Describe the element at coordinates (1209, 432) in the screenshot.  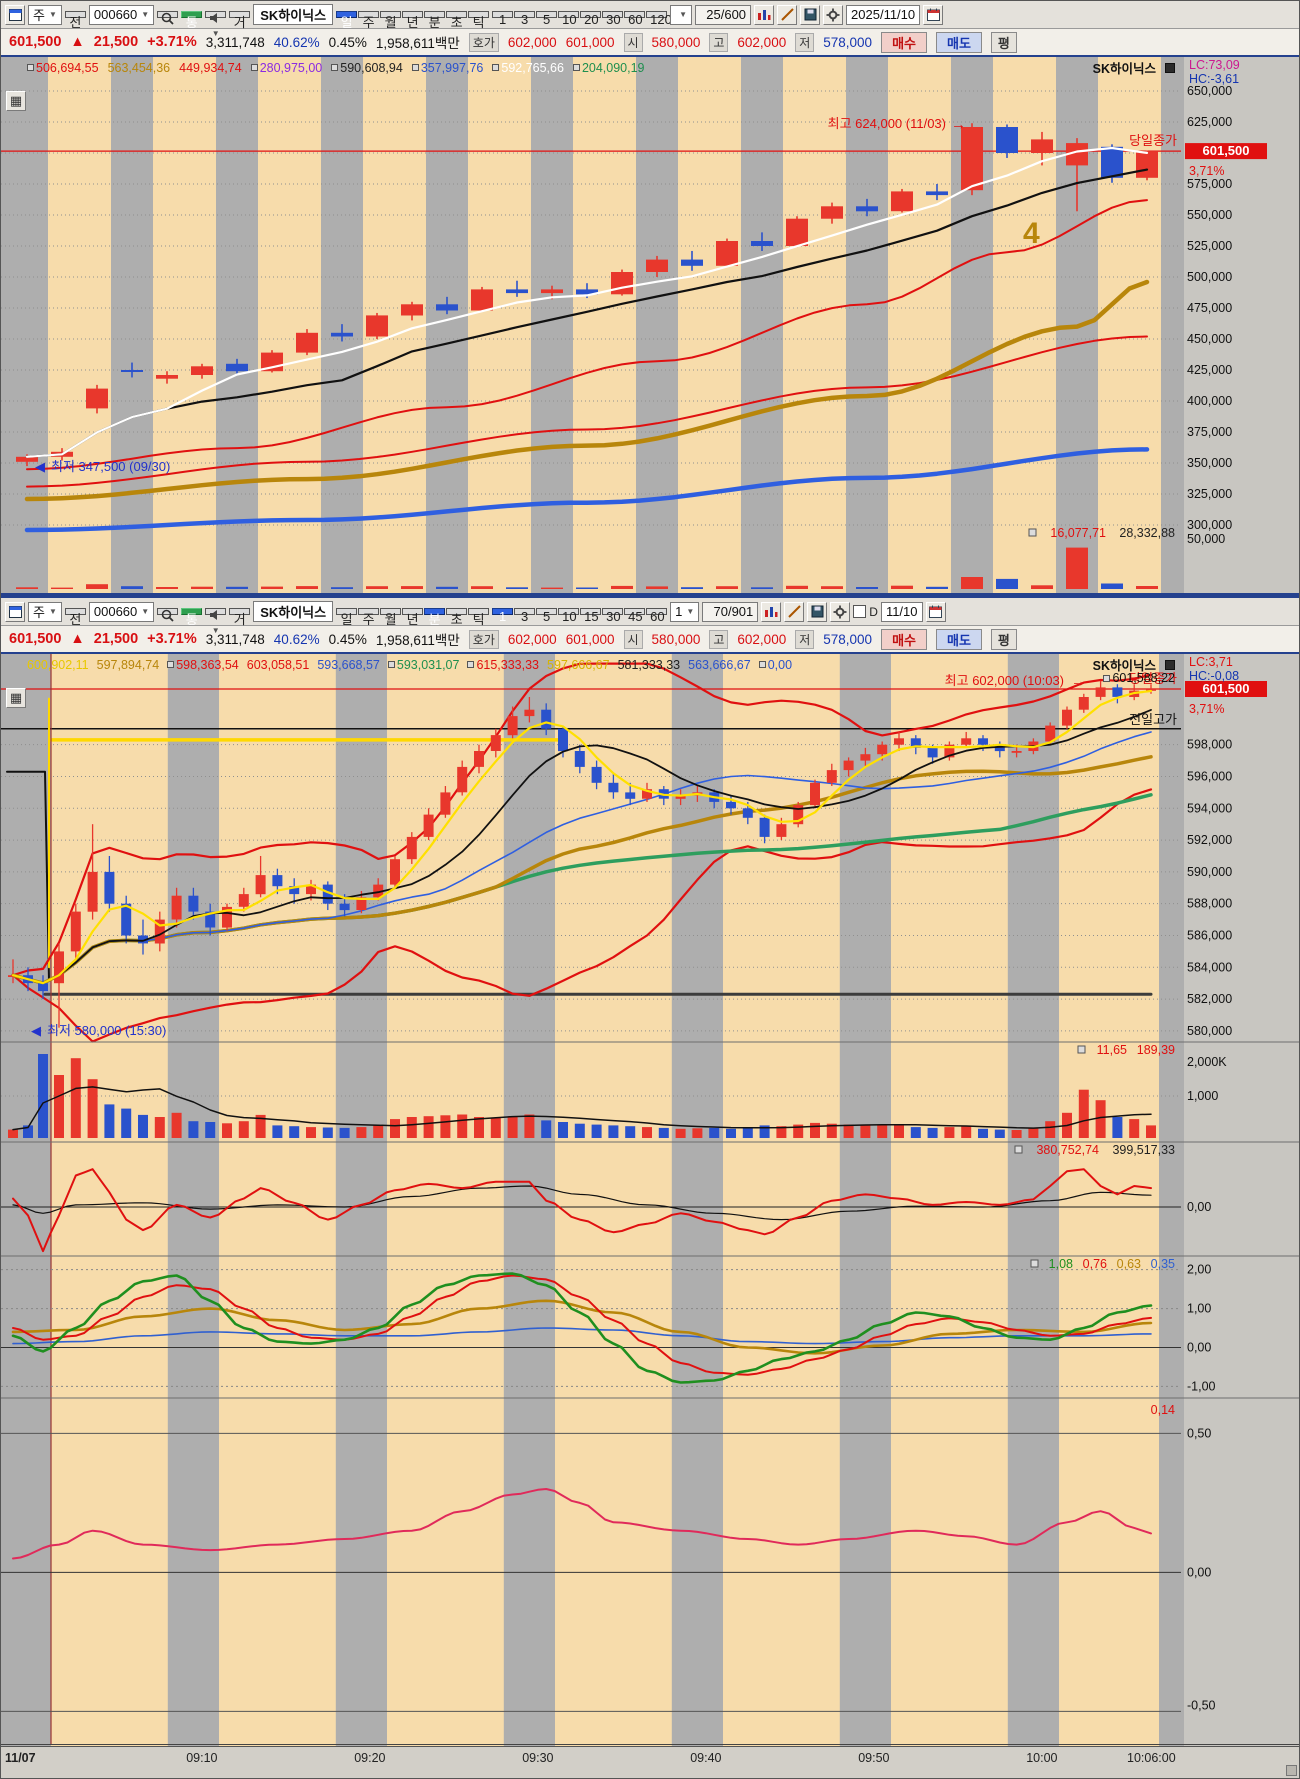
I see `svg-text: 375,000` at that location.